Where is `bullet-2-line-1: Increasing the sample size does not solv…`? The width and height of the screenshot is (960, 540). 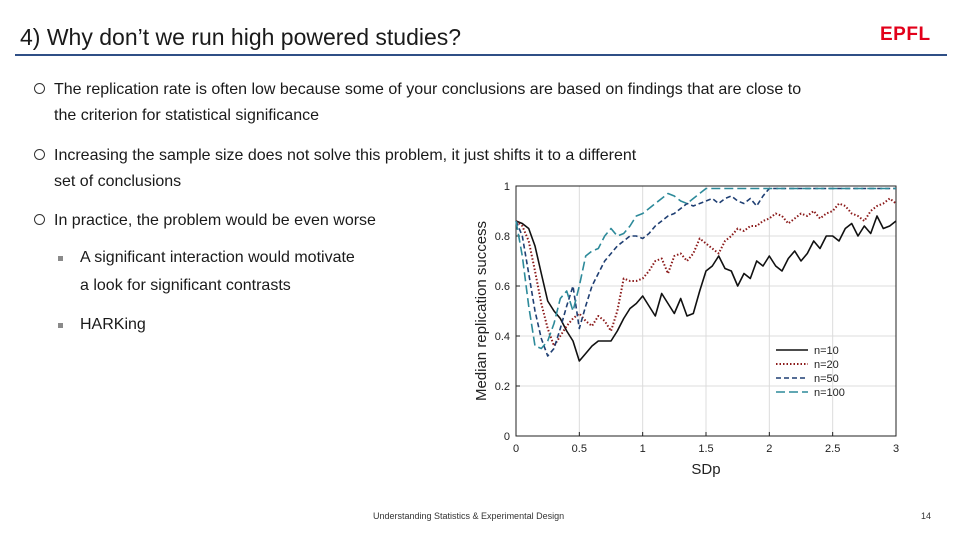
bullet-2-line-1: Increasing the sample size does not solv… is located at coordinates (345, 155).